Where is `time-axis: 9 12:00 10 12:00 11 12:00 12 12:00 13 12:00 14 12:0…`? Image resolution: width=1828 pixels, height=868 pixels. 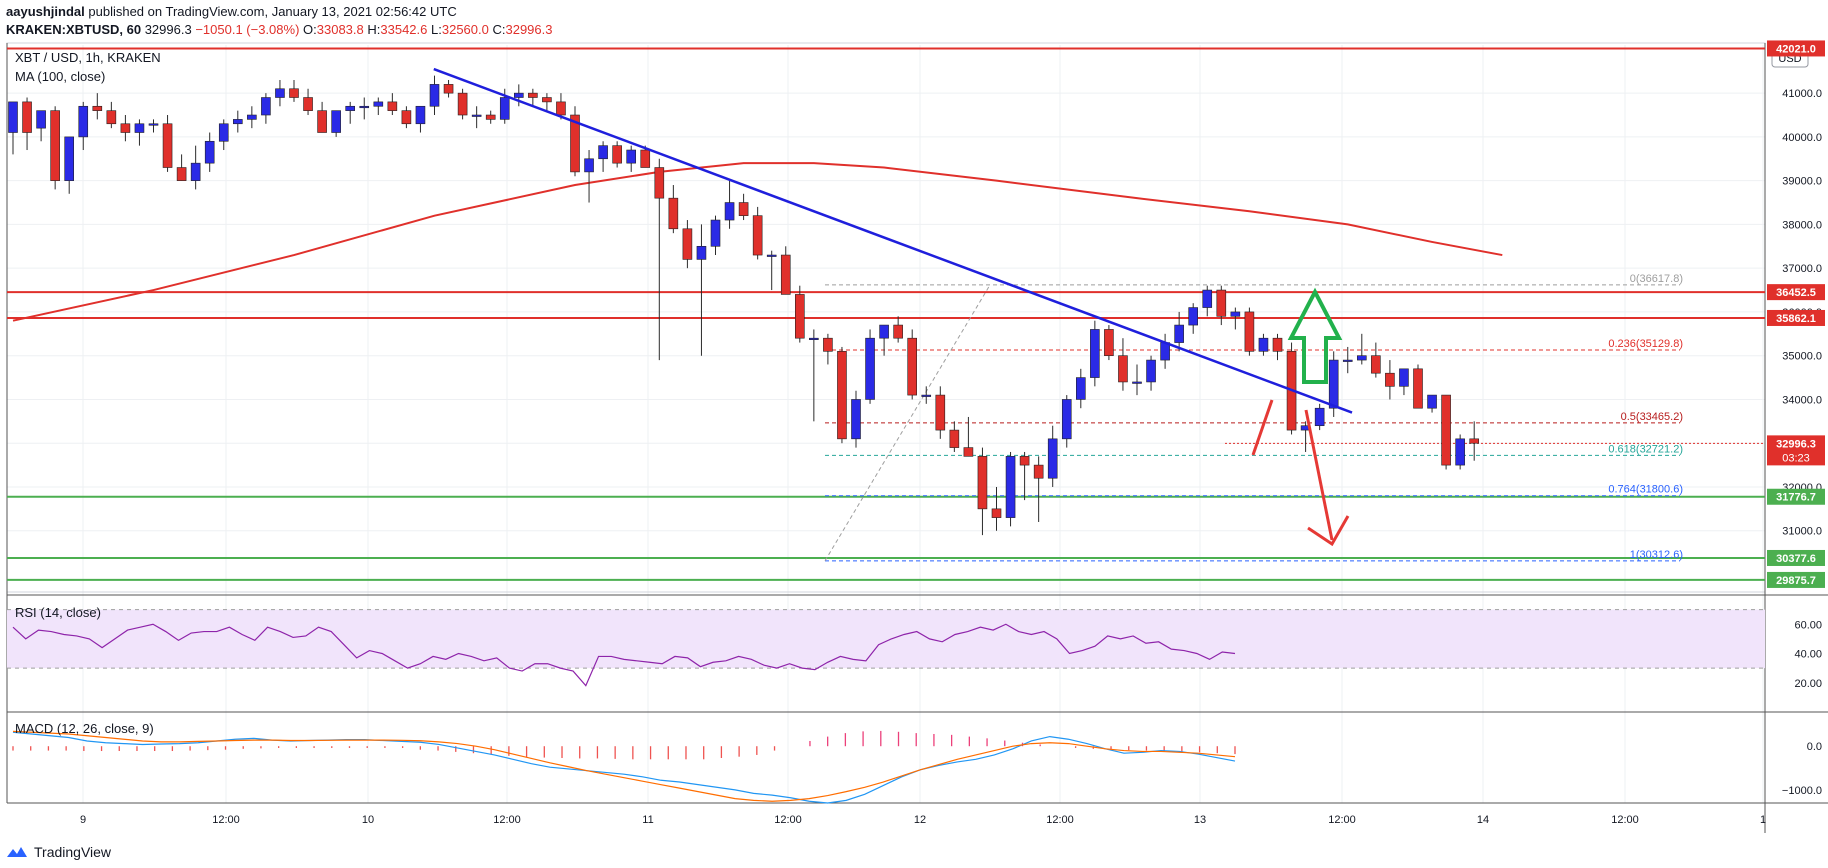 time-axis: 9 12:00 10 12:00 11 12:00 12 12:00 13 12:00 14 12:0… is located at coordinates (923, 820).